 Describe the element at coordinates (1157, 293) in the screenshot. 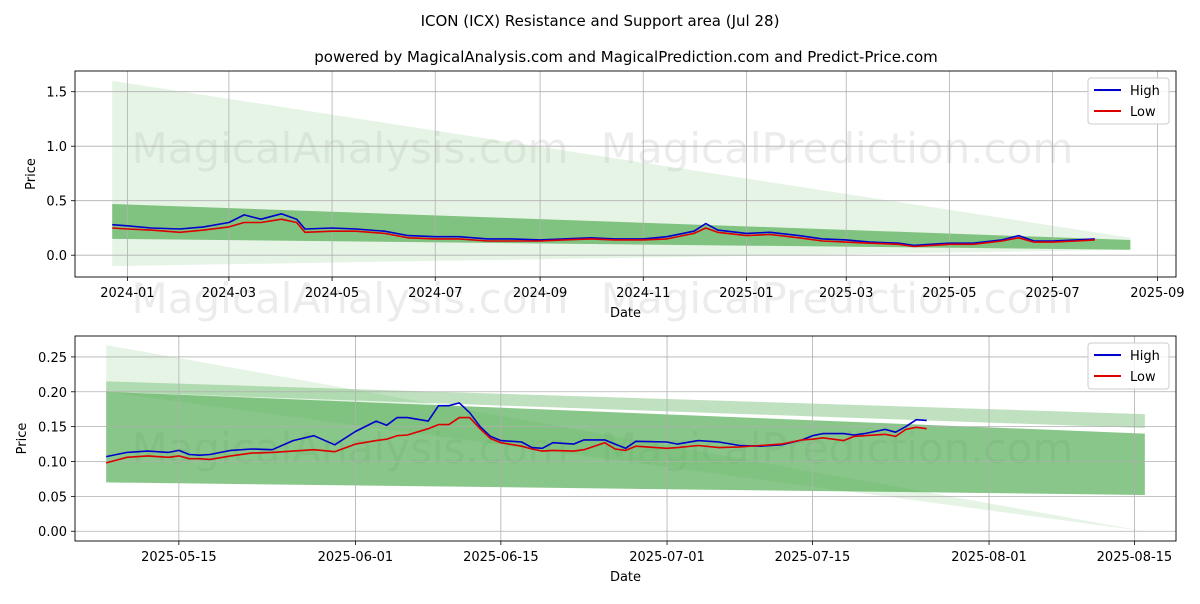

I see `x-tick-label: 2025-09` at that location.